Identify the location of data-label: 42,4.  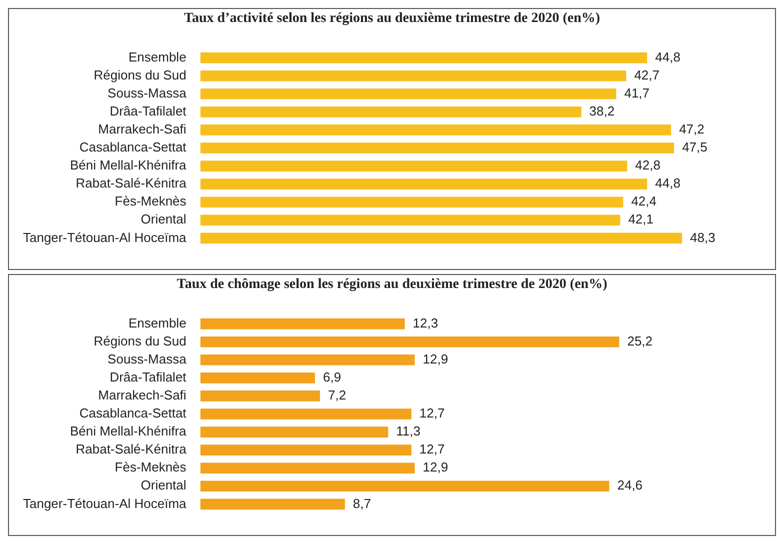
(644, 201).